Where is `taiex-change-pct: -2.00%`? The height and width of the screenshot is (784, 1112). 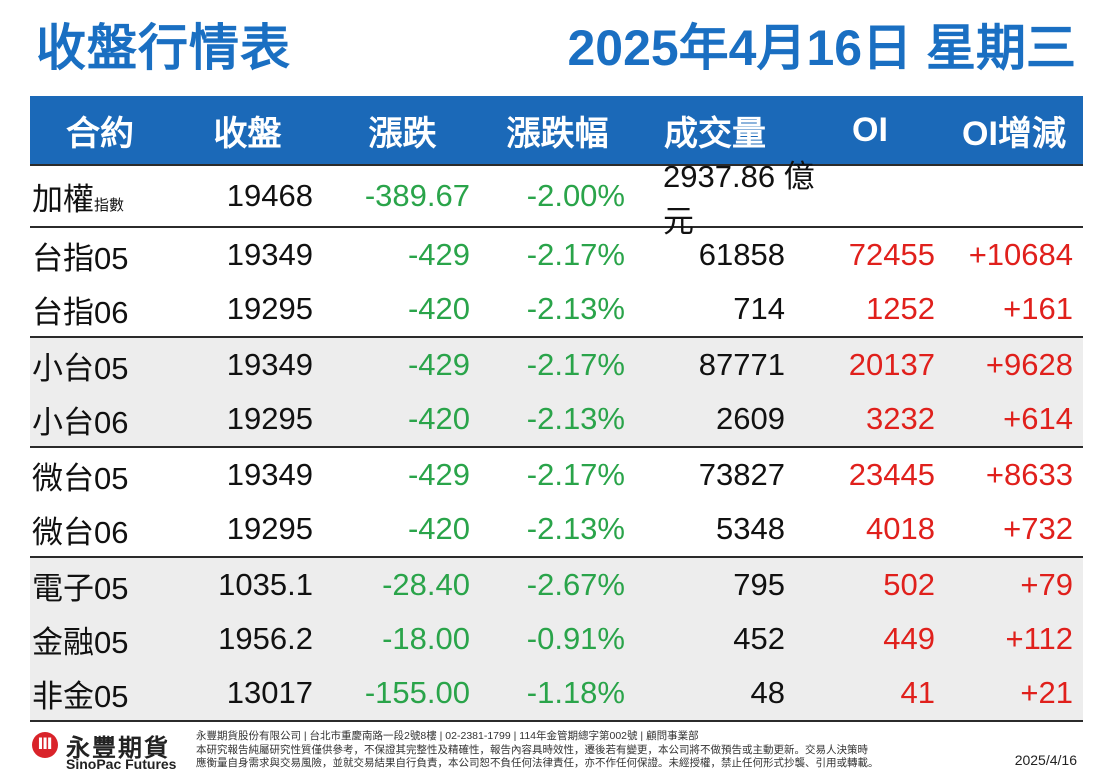 taiex-change-pct: -2.00% is located at coordinates (575, 195).